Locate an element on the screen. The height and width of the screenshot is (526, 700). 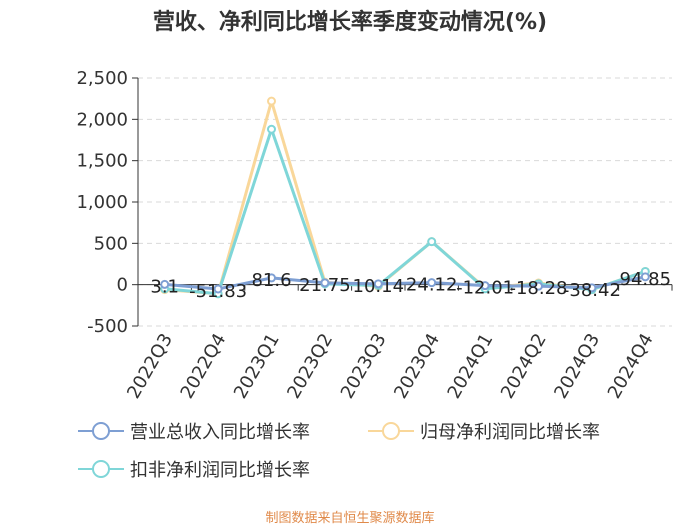
x-tick-label: 2023Q1 is located at coordinates (257, 366).